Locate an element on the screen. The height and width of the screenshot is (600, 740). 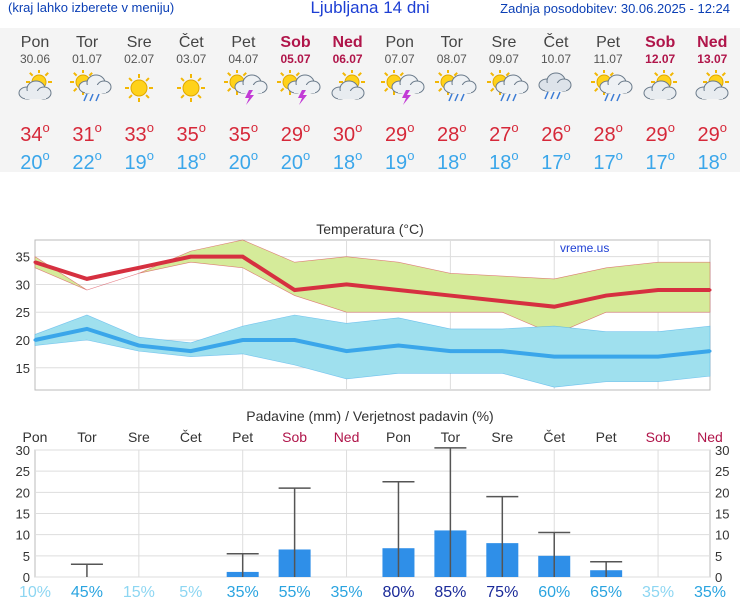
day-name: Pet is located at coordinates (608, 42).